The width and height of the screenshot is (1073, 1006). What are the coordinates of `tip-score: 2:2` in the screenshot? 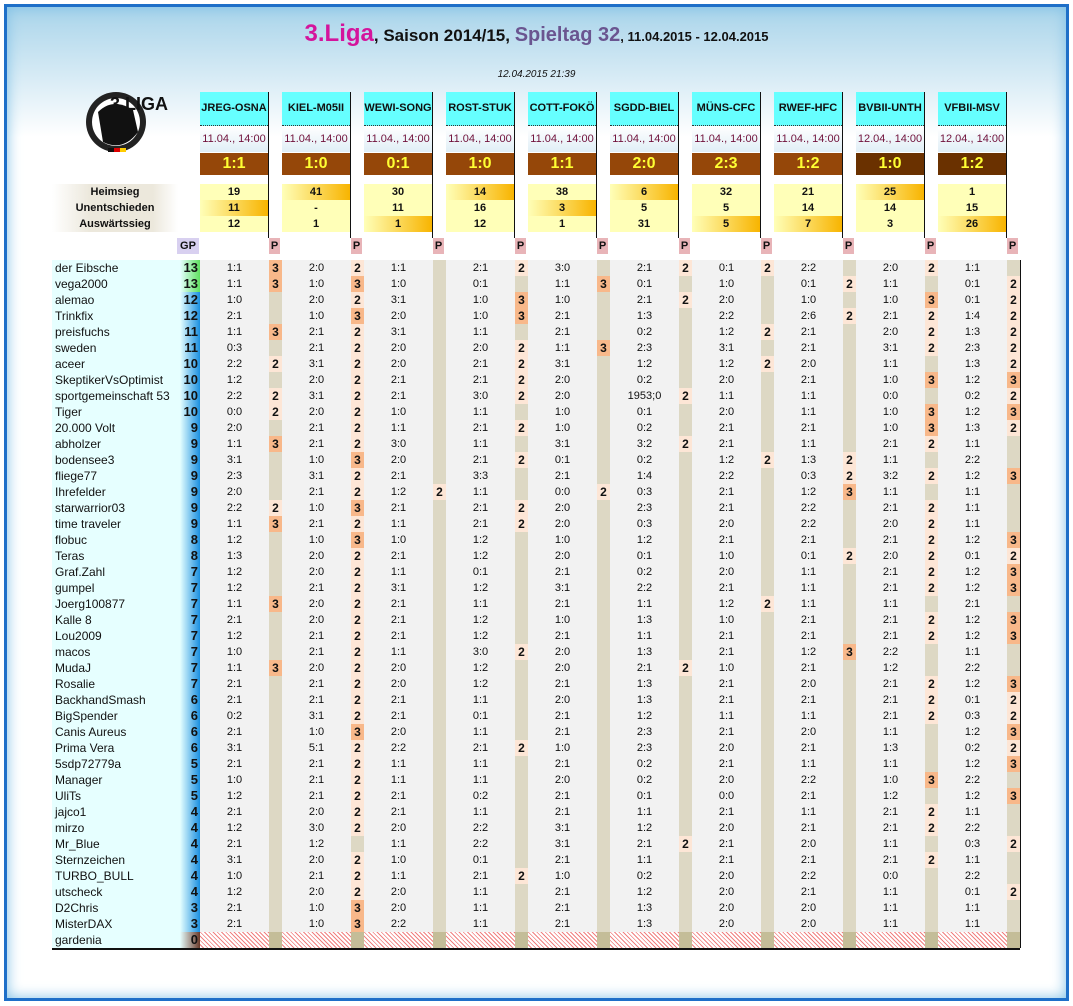 It's located at (808, 524).